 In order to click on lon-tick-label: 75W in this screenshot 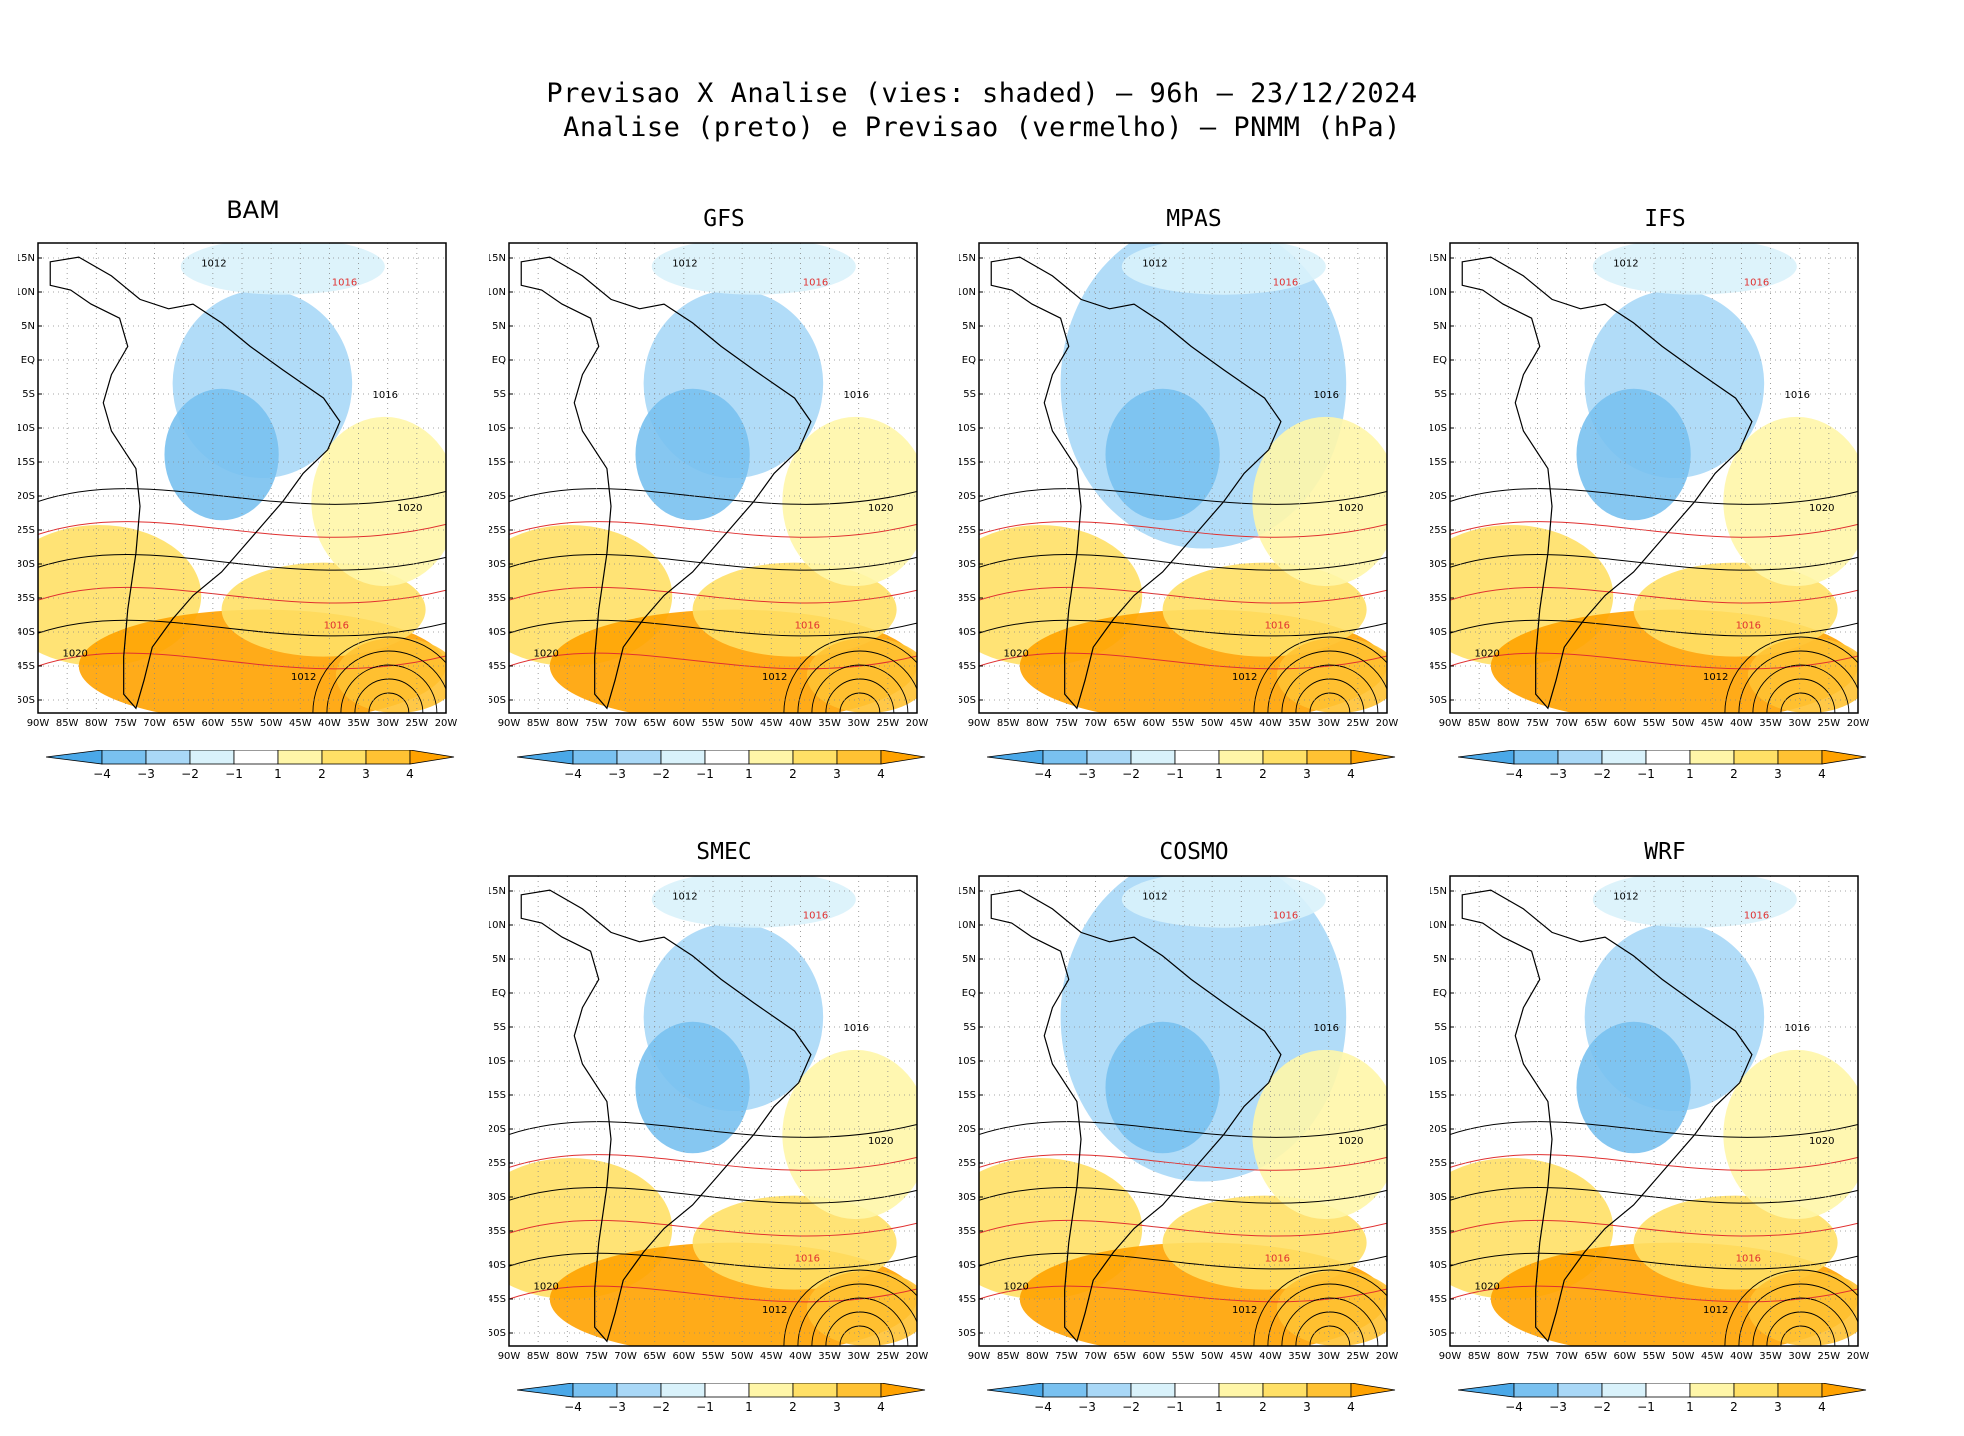, I will do `click(1066, 1356)`.